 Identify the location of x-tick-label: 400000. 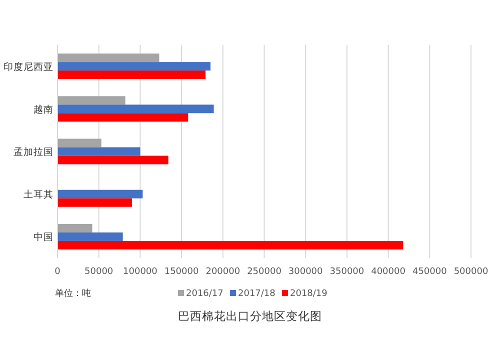
(388, 272).